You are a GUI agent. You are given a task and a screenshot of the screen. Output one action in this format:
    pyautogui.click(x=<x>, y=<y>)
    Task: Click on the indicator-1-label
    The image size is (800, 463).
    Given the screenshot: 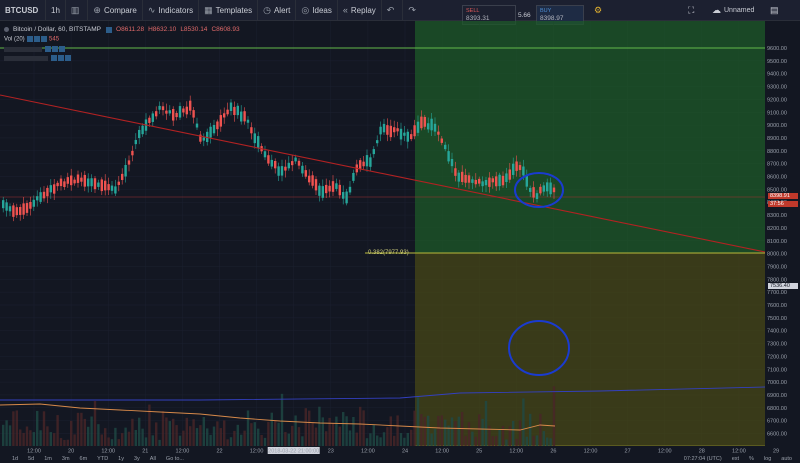 What is the action you would take?
    pyautogui.click(x=23, y=49)
    